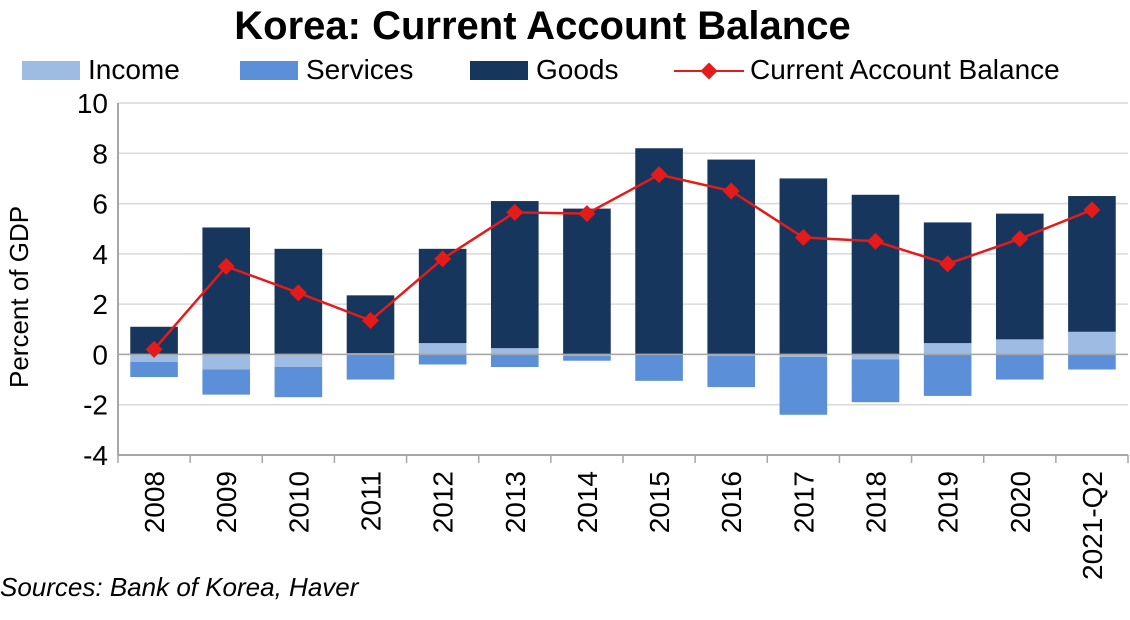  I want to click on y-tick-label: 2, so click(100, 304).